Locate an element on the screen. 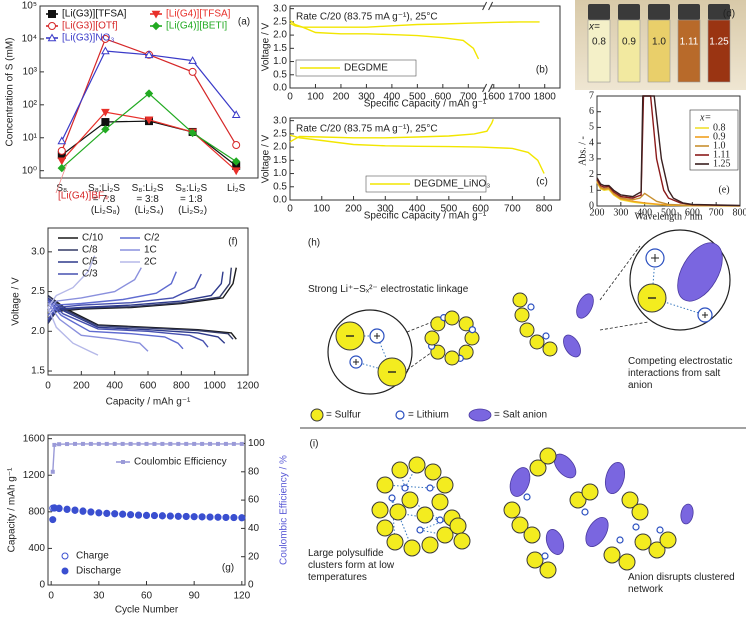 This screenshot has width=746, height=619. x-tick-label: 800 is located at coordinates (181, 386).